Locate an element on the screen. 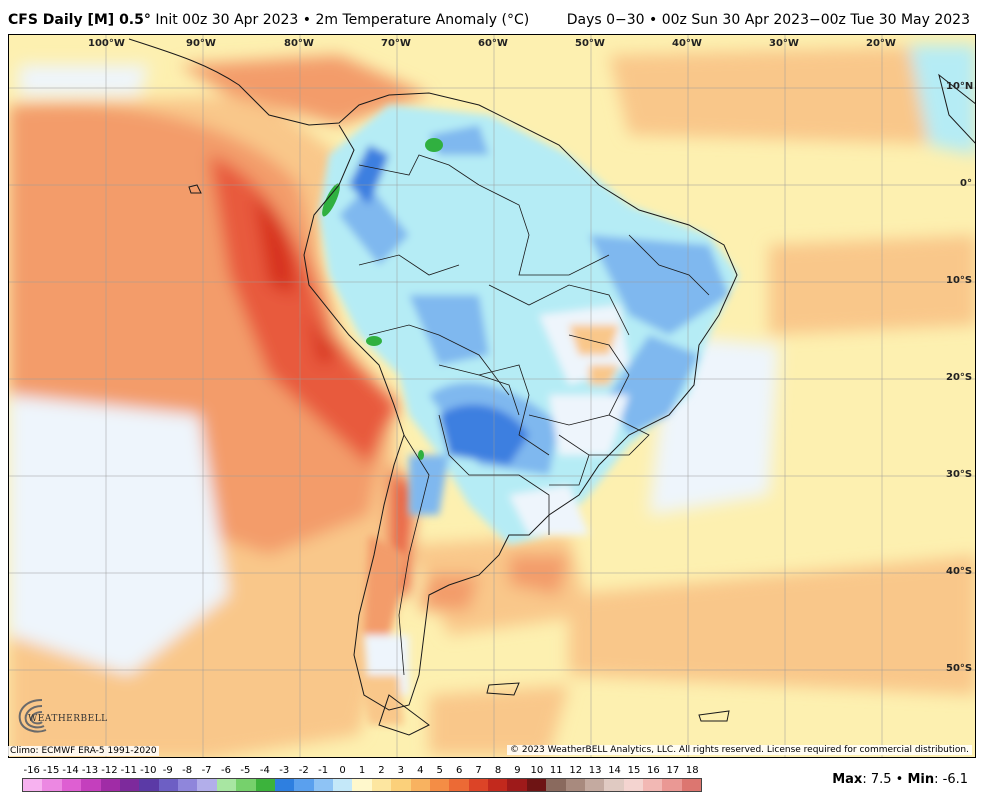 The height and width of the screenshot is (808, 984). max-label: Max is located at coordinates (847, 779).